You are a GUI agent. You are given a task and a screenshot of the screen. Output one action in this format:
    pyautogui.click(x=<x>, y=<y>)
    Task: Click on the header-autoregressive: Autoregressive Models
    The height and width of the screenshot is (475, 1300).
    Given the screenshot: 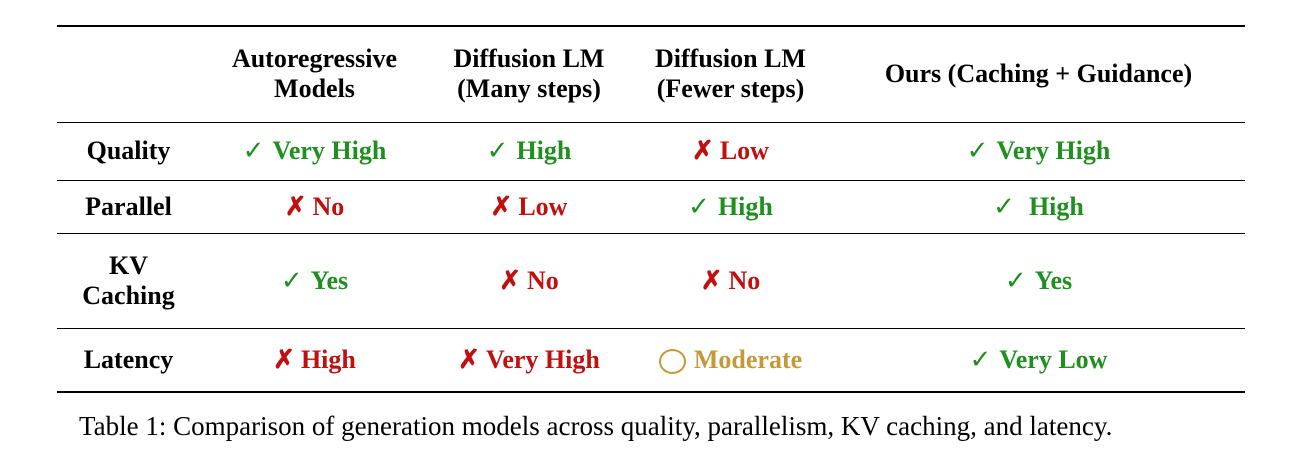 What is the action you would take?
    pyautogui.click(x=314, y=74)
    